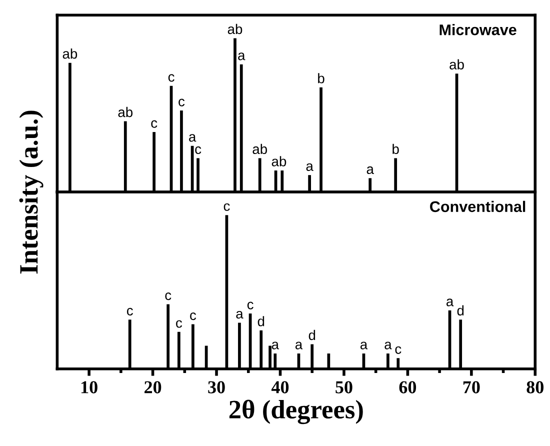 This screenshot has width=550, height=446. Describe the element at coordinates (31, 192) in the screenshot. I see `y-axis-title: Intensity (a.u.)` at that location.